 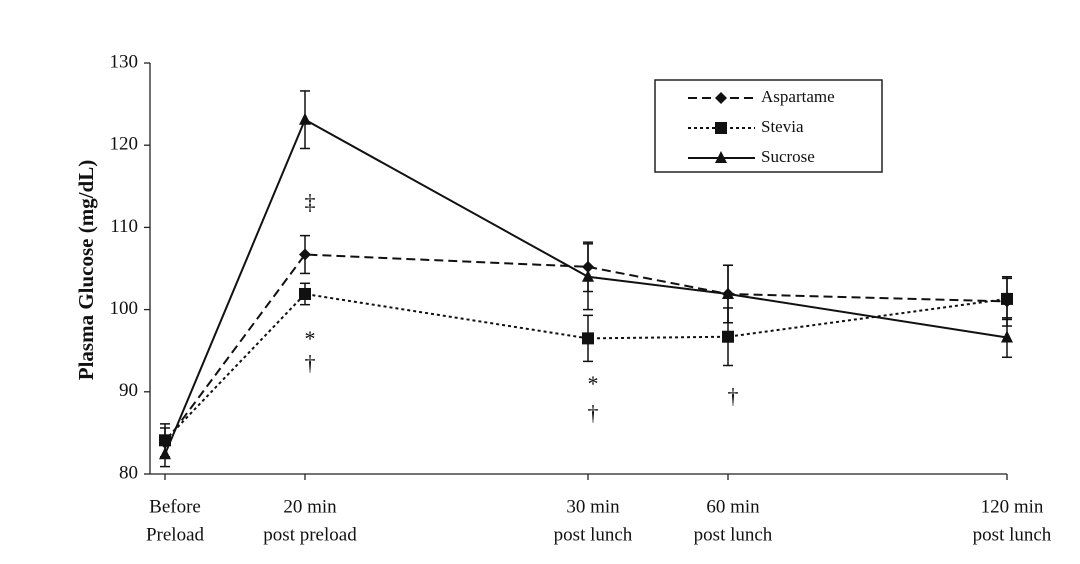 I want to click on legend-box, so click(x=768, y=126).